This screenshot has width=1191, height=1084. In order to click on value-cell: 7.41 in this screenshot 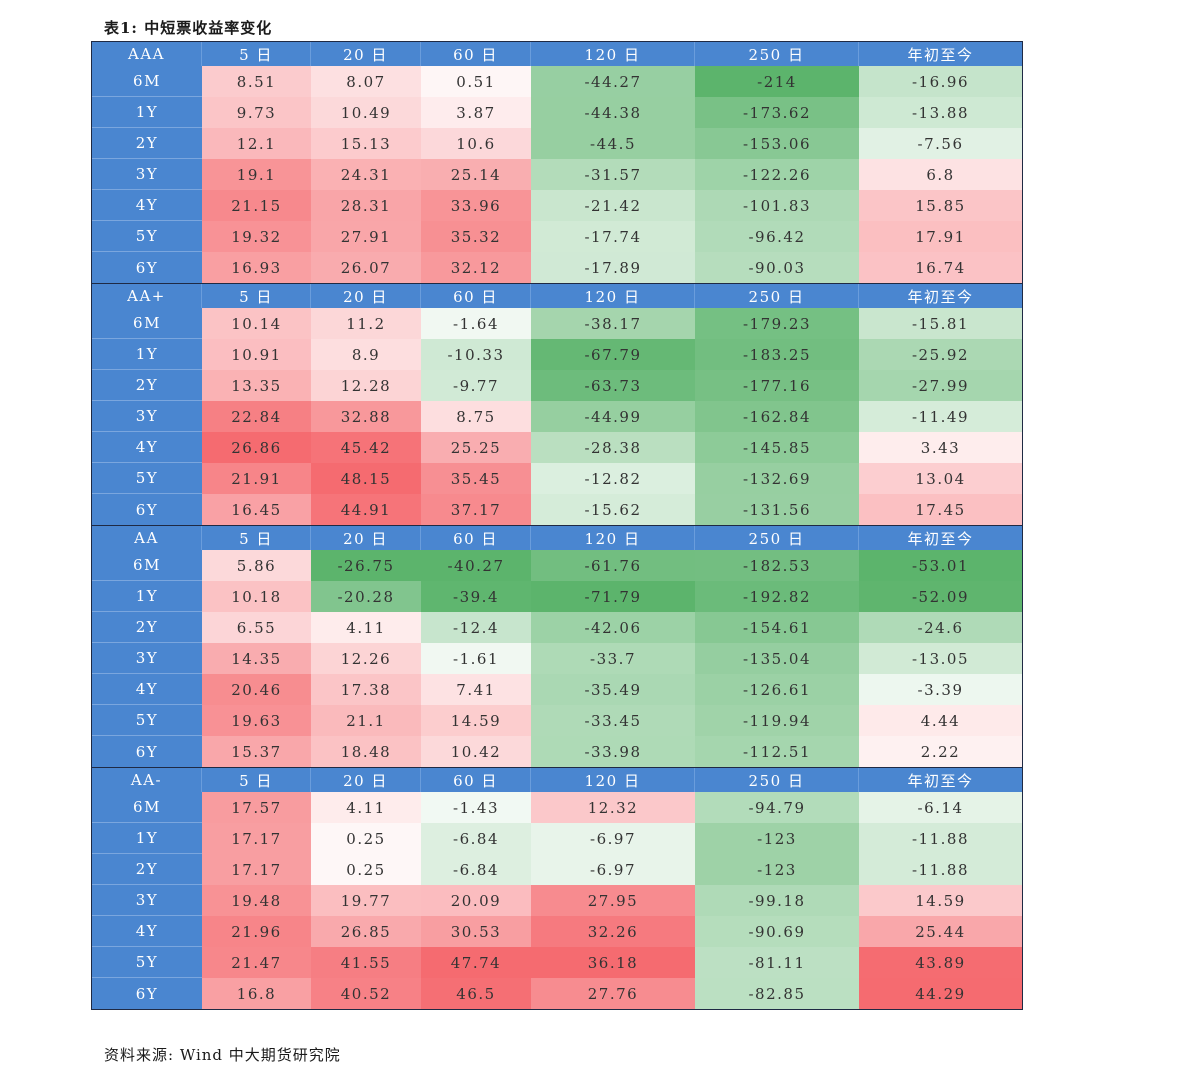, I will do `click(476, 689)`.